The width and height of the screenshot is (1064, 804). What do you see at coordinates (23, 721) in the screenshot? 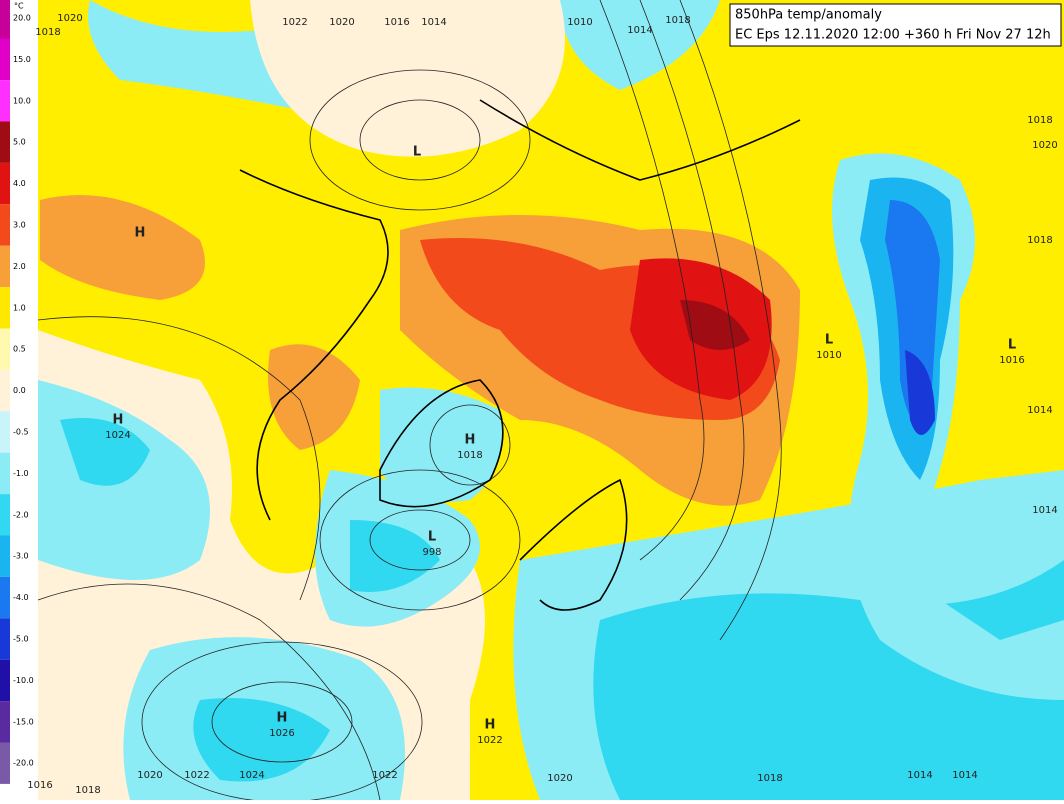
I see `legend-label: -15.0` at bounding box center [23, 721].